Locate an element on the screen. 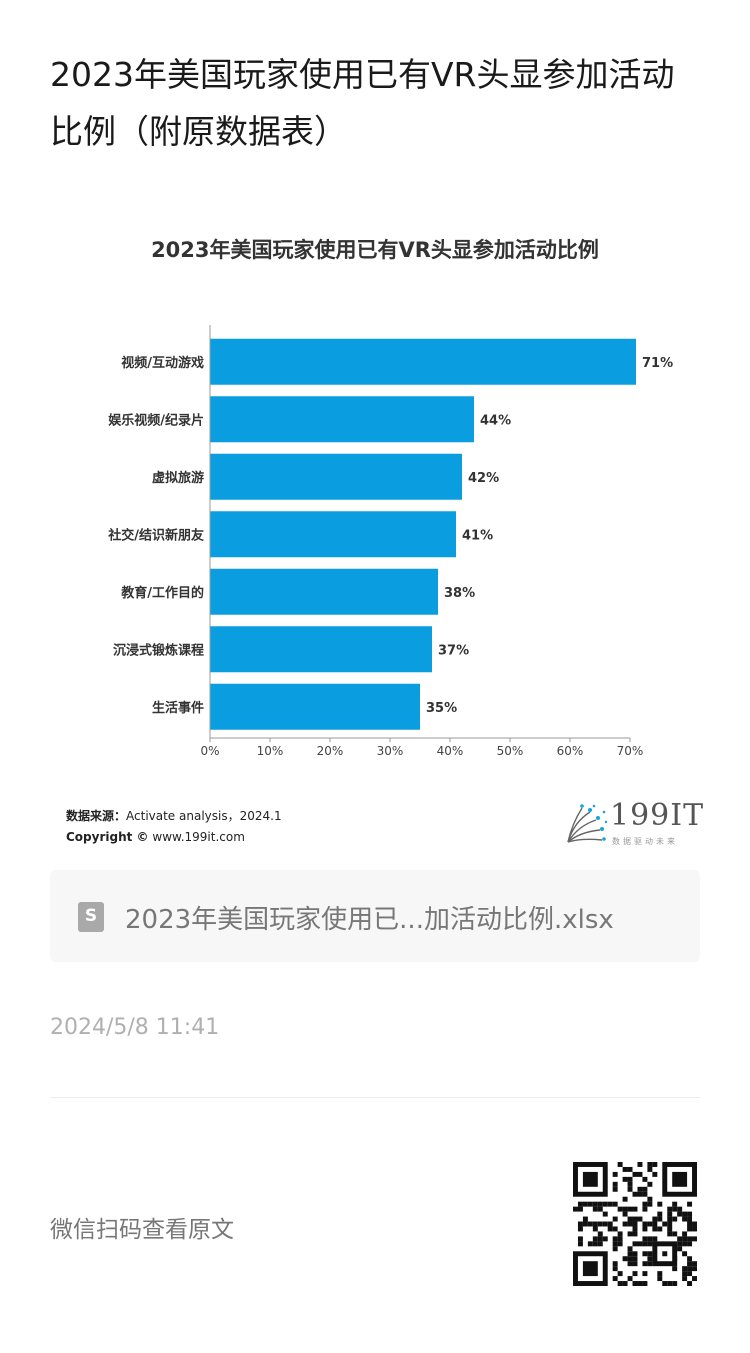 The image size is (750, 1353). dandelion-logo-icon is located at coordinates (587, 823).